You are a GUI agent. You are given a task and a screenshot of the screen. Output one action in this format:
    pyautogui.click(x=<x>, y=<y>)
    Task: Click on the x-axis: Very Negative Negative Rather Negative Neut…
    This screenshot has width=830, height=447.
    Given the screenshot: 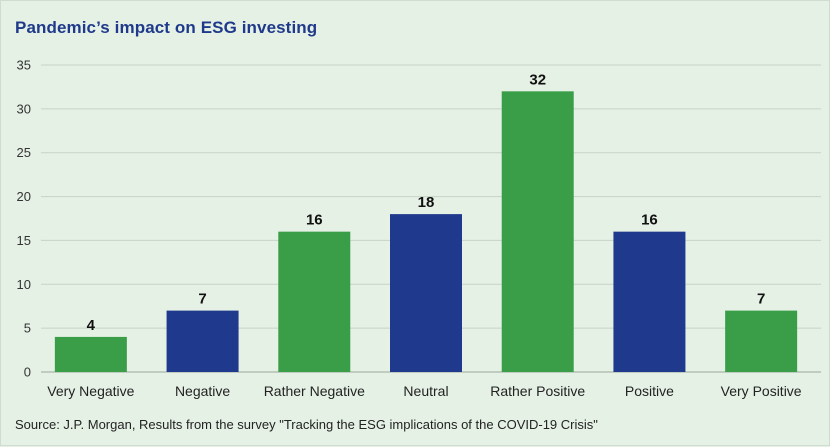 What is the action you would take?
    pyautogui.click(x=424, y=391)
    